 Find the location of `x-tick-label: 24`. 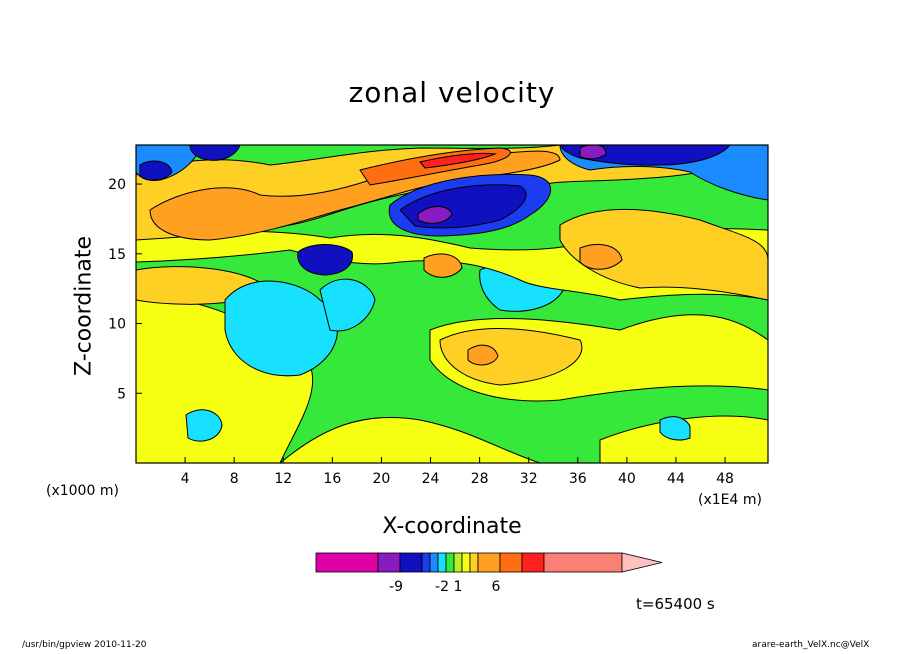

x-tick-label: 24 is located at coordinates (431, 479).